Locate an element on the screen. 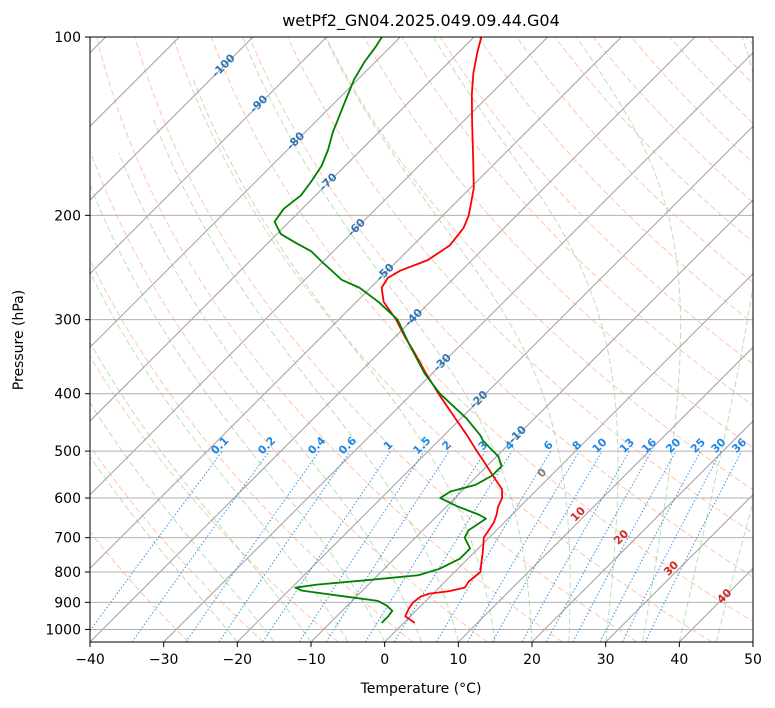  mixing-ratio-label: 0.4 is located at coordinates (316, 445).